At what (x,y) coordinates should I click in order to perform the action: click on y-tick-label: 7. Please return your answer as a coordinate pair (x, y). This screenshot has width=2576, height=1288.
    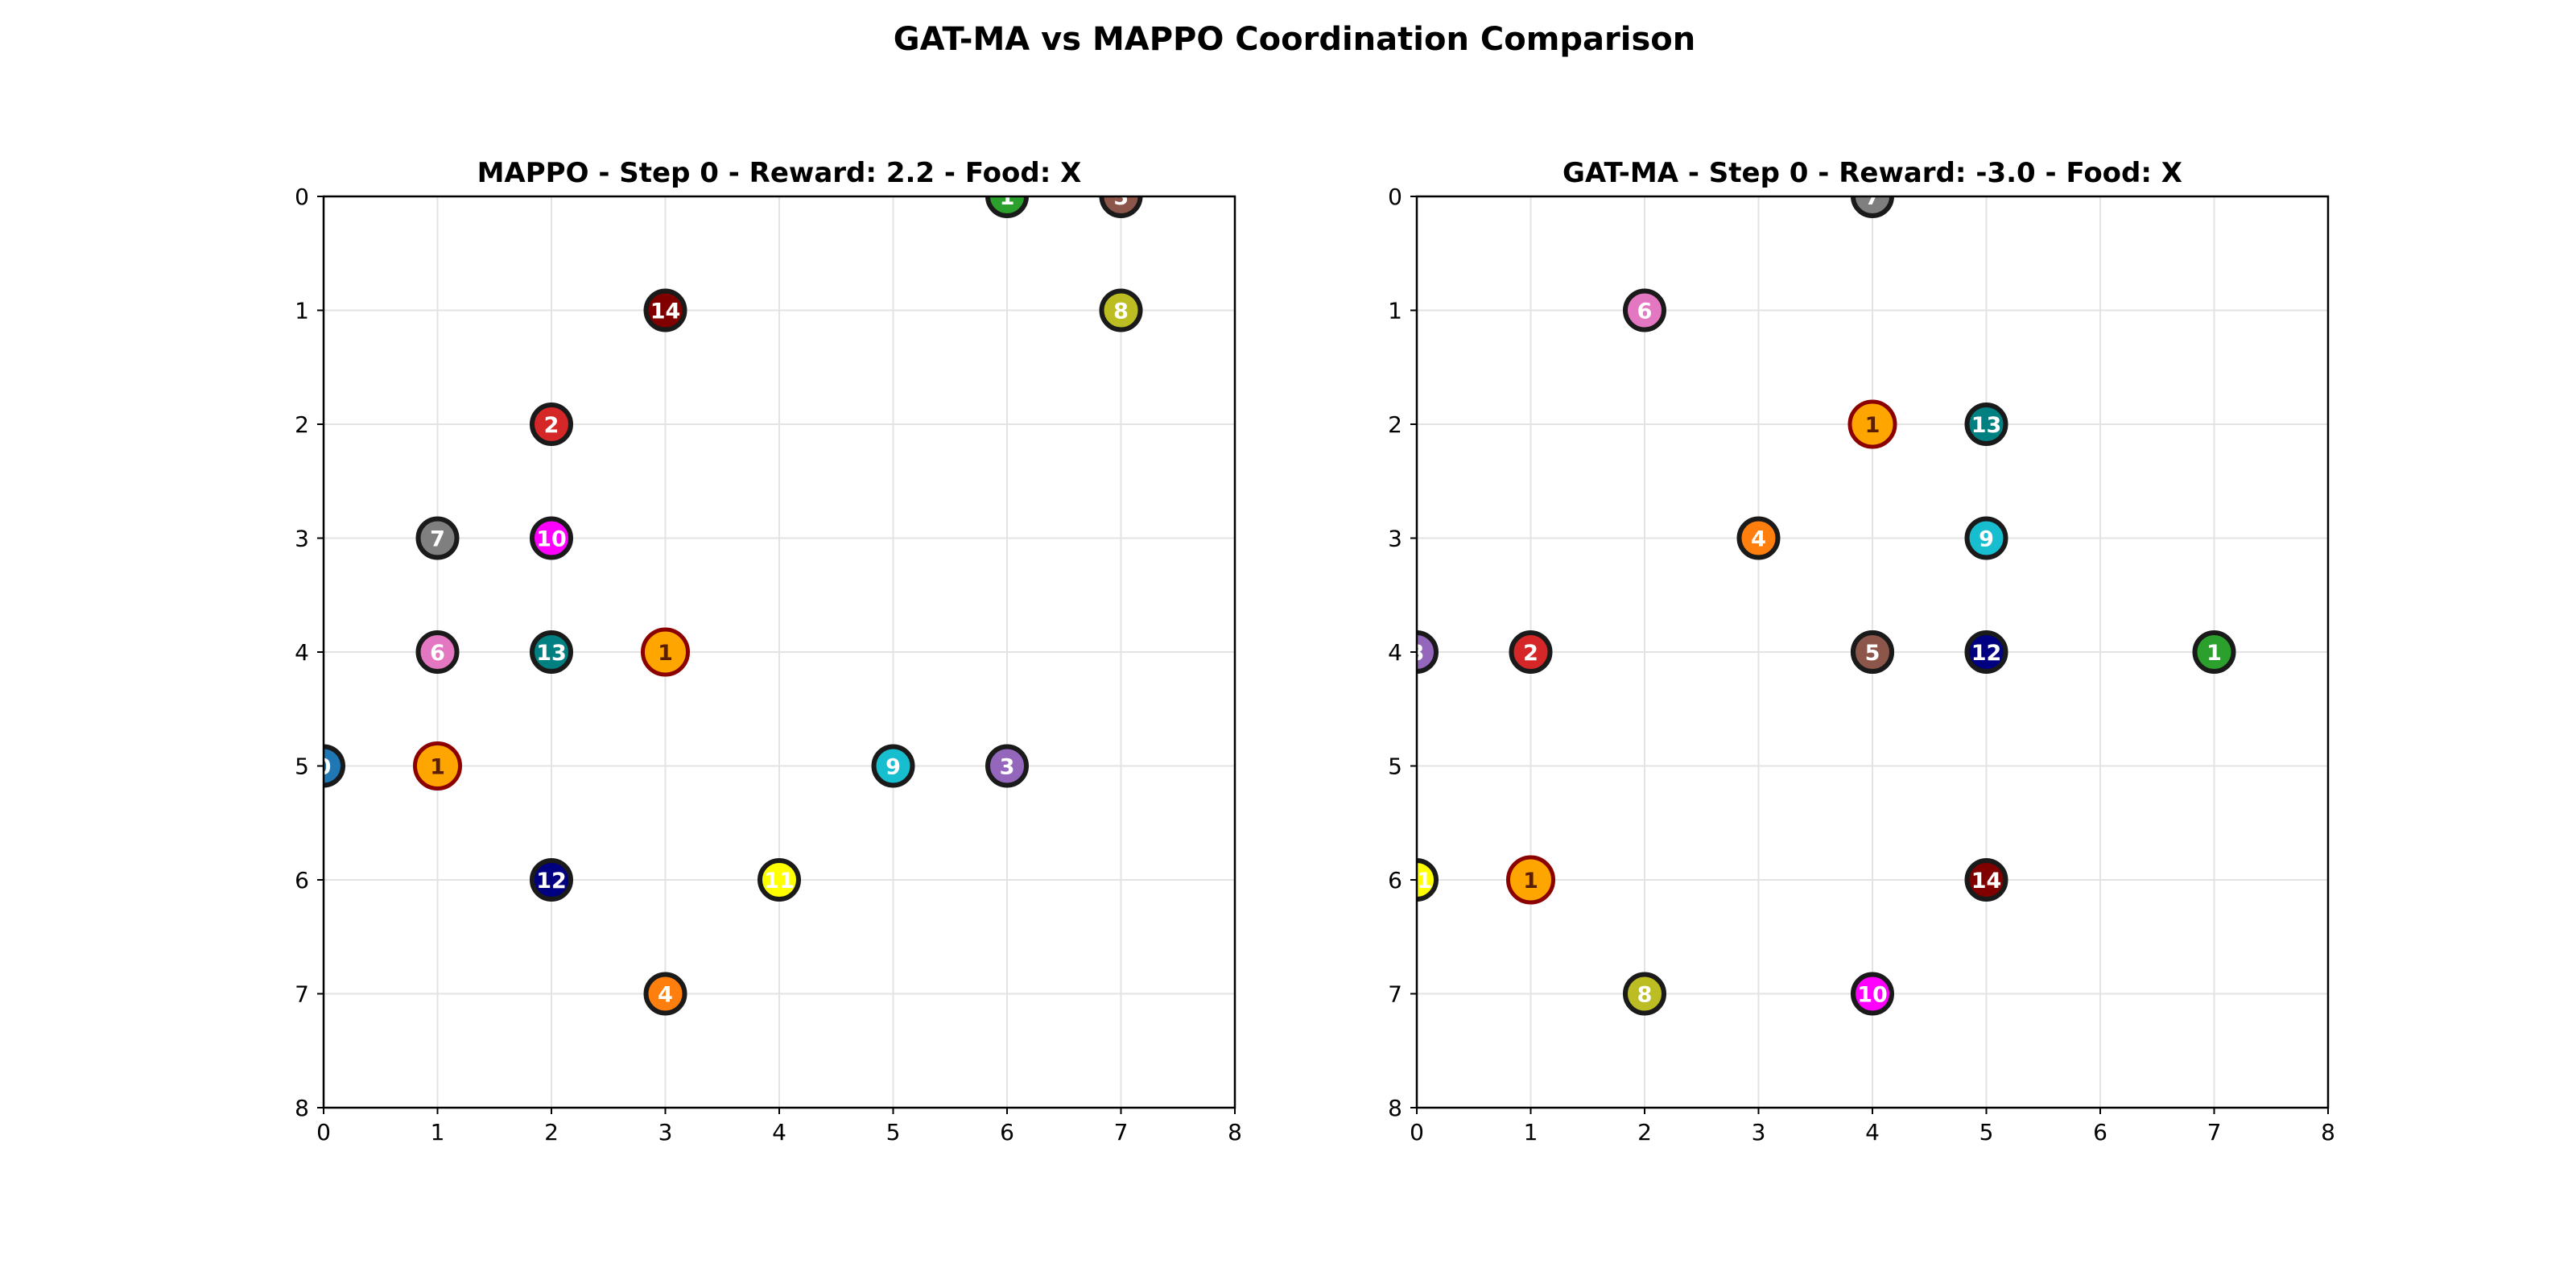
    Looking at the image, I should click on (302, 994).